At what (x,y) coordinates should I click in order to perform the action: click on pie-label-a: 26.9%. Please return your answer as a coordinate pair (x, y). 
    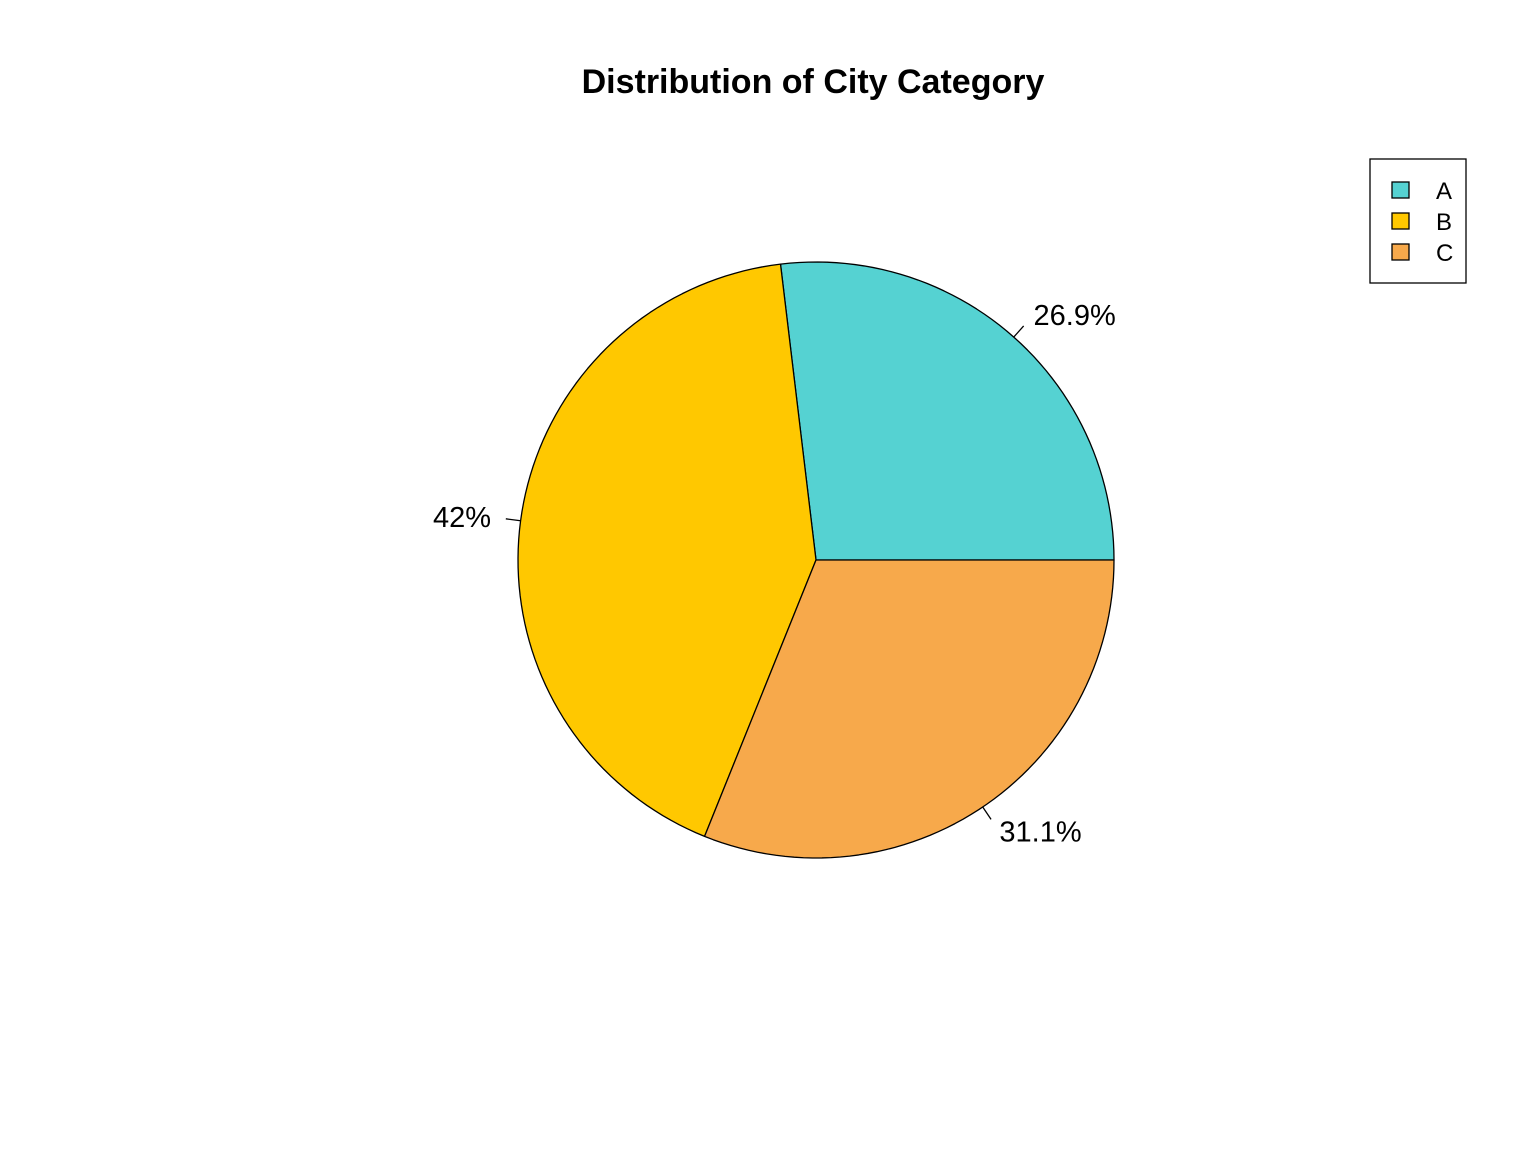
    Looking at the image, I should click on (1075, 316).